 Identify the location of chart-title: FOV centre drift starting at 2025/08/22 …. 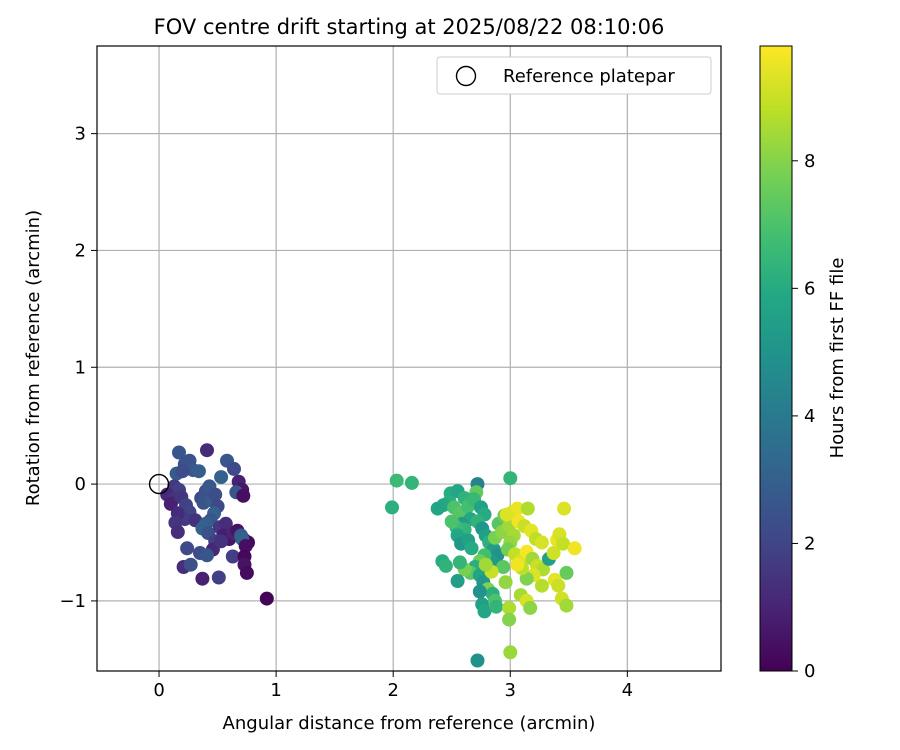
(409, 27).